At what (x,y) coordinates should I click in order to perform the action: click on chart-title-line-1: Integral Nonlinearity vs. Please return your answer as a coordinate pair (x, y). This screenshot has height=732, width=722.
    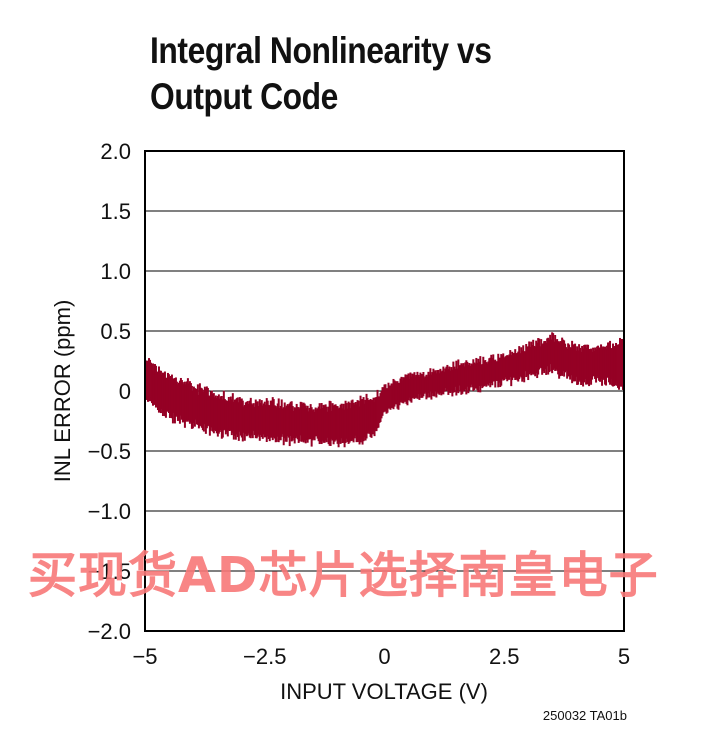
    Looking at the image, I should click on (321, 50).